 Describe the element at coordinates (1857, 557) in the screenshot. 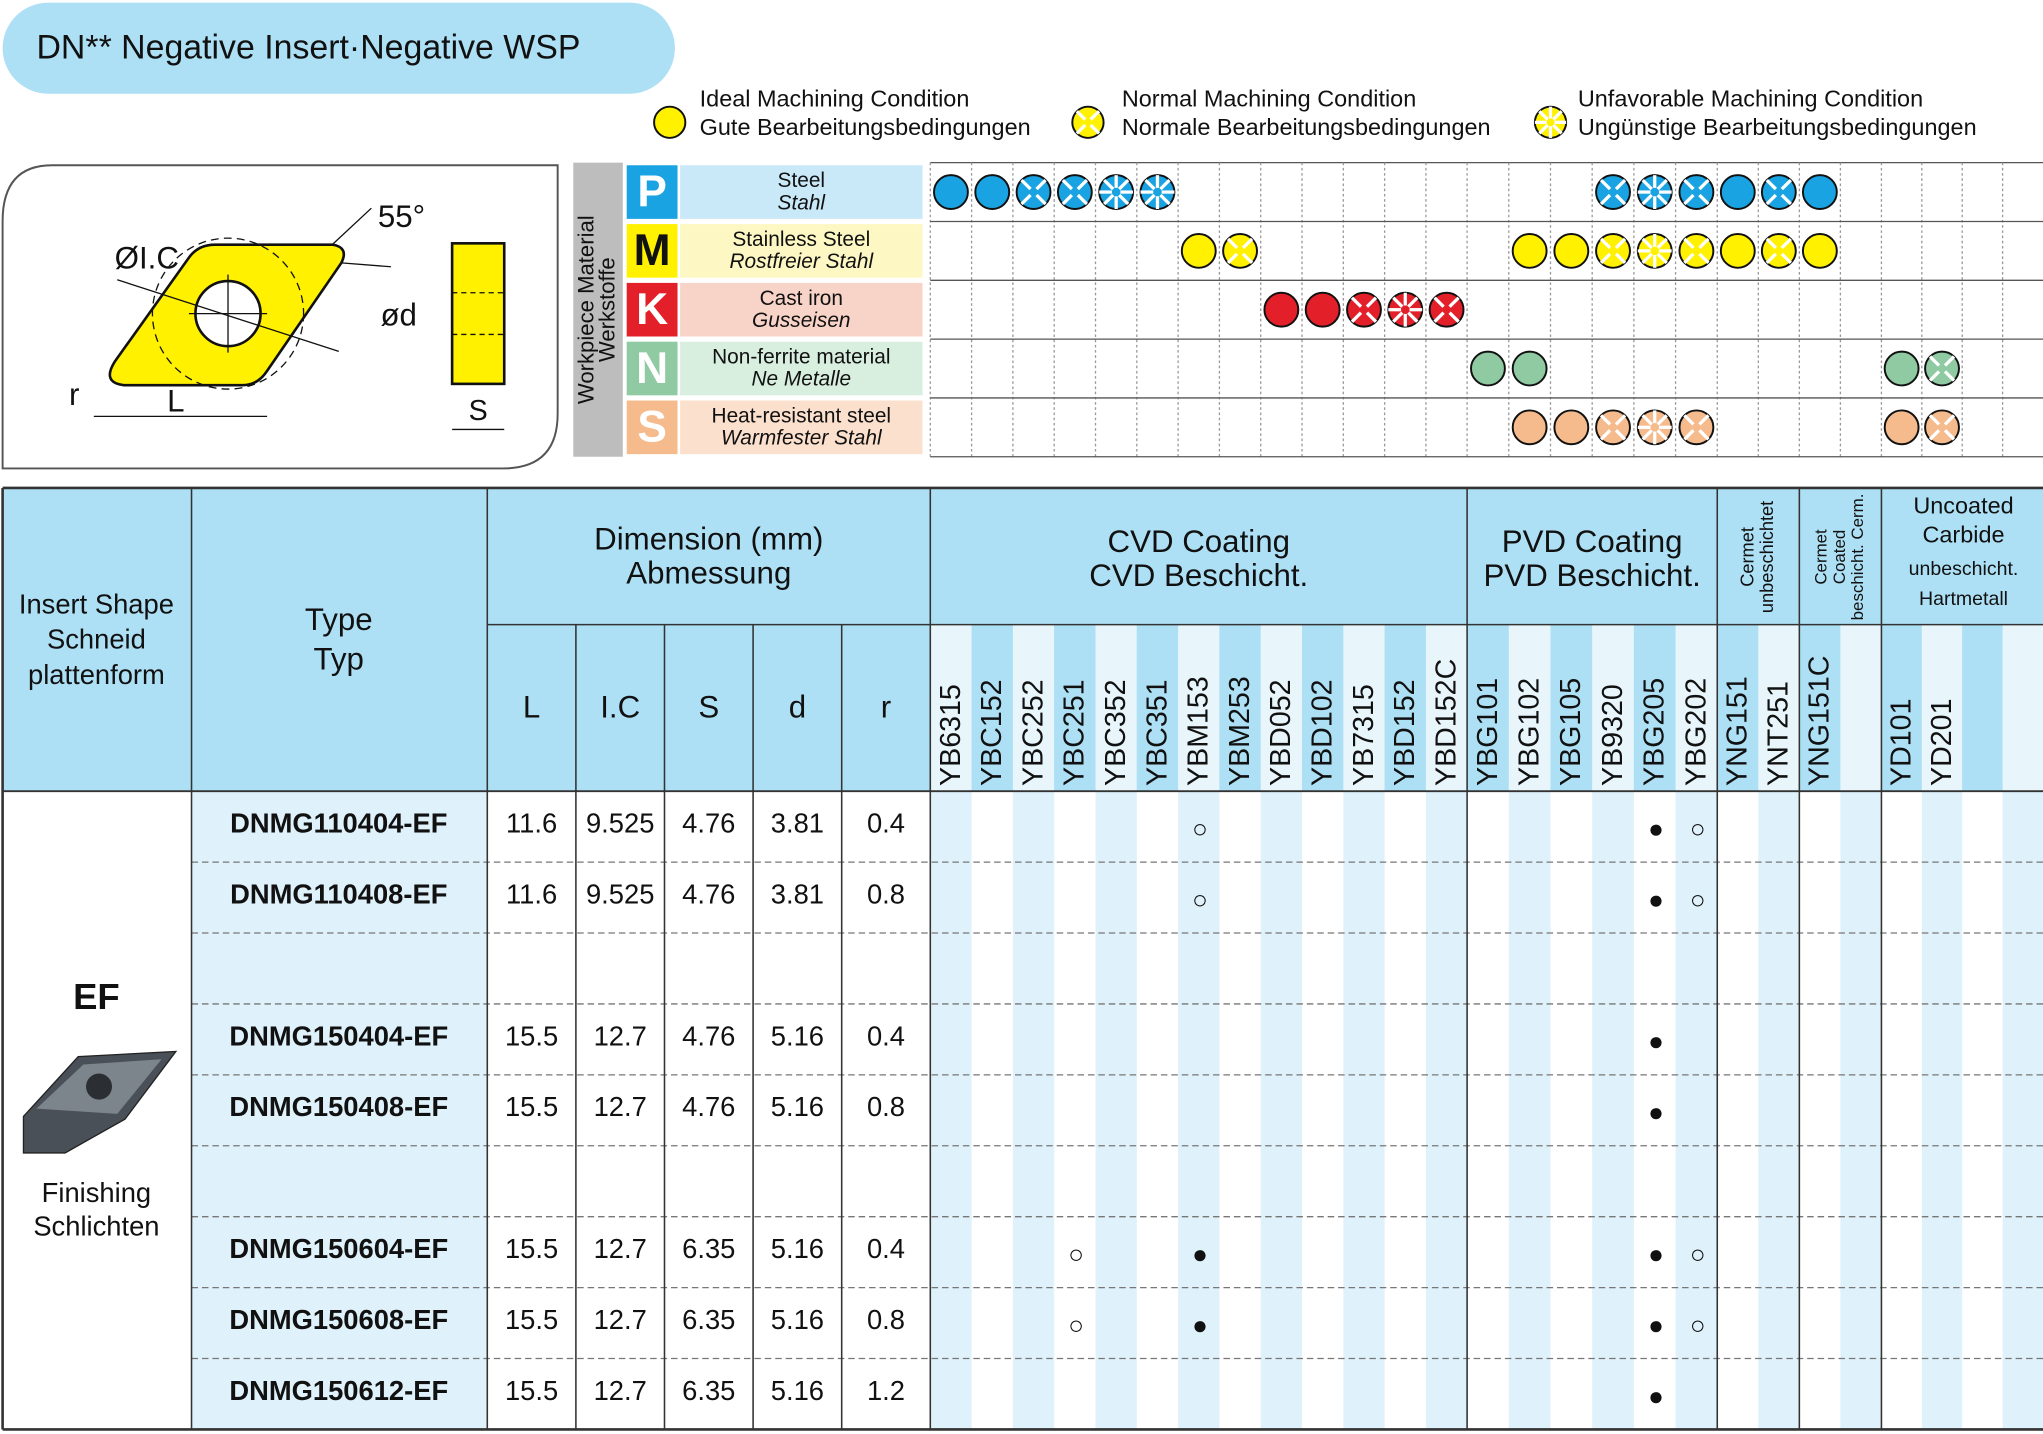

I see `header-group: beschicht. Cerm.` at that location.